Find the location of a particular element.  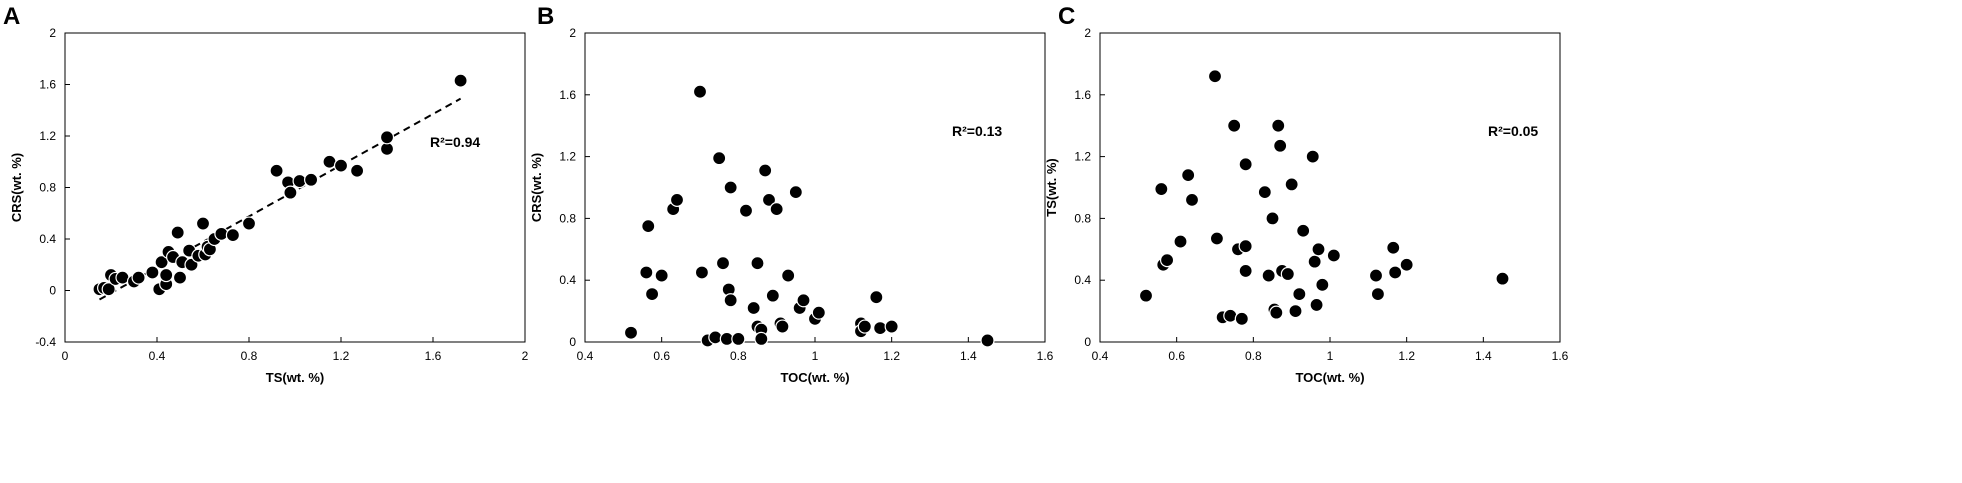

r-squared-annotation: R²=0.94 is located at coordinates (455, 142).